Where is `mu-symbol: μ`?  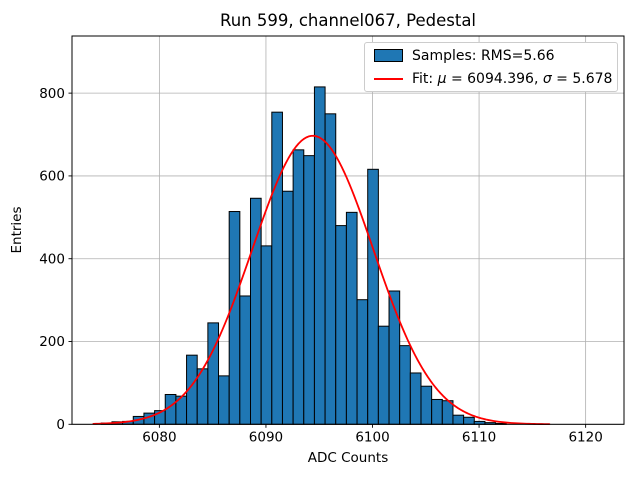
mu-symbol: μ is located at coordinates (442, 78).